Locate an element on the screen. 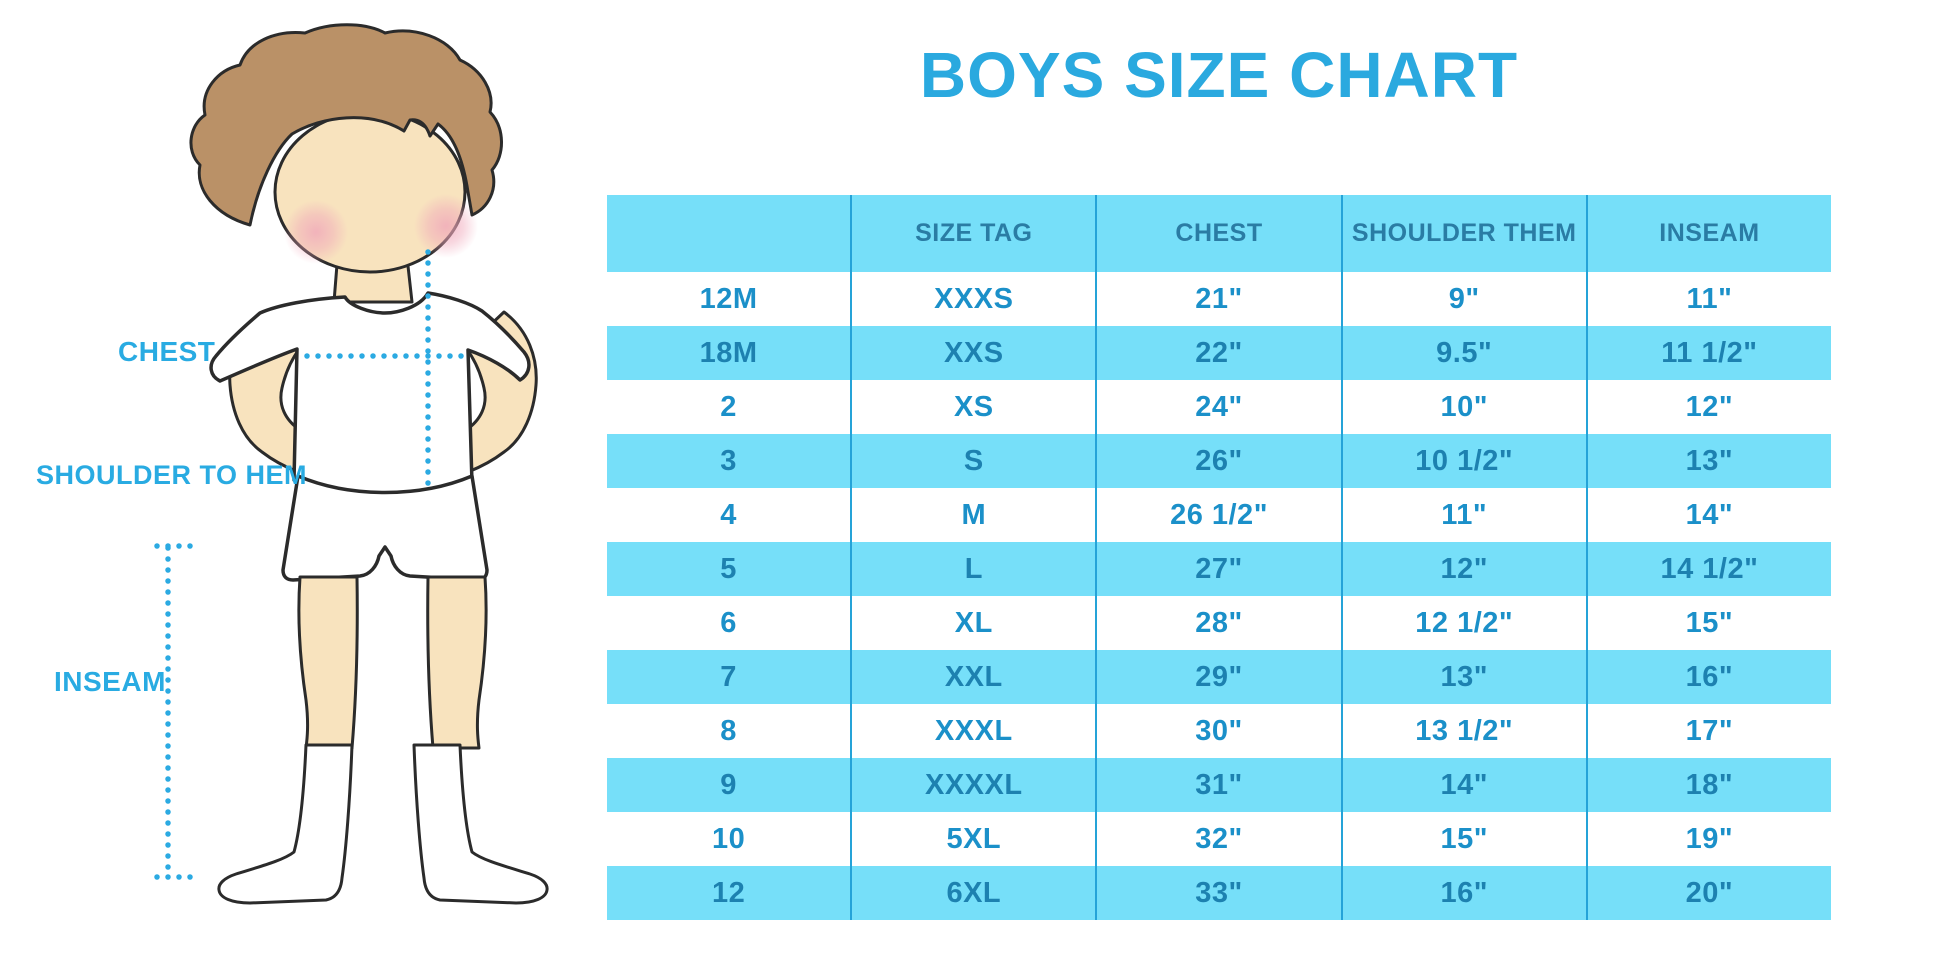 This screenshot has height=973, width=1946. table-cell: 24" is located at coordinates (1220, 407).